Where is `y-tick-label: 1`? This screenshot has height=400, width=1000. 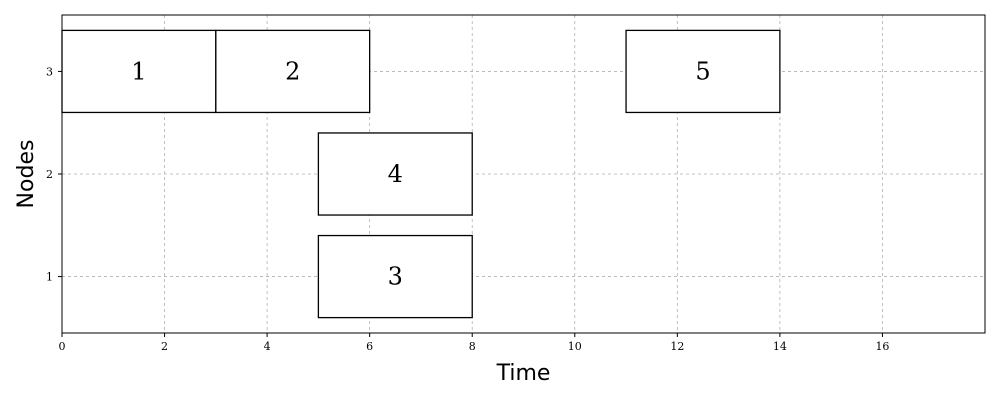
y-tick-label: 1 is located at coordinates (49, 277).